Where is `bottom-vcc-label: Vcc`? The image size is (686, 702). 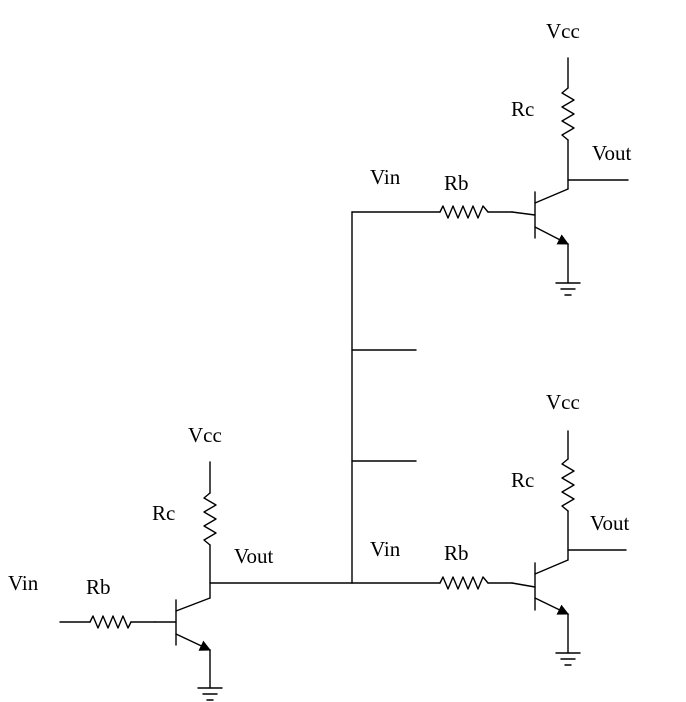
bottom-vcc-label: Vcc is located at coordinates (563, 402).